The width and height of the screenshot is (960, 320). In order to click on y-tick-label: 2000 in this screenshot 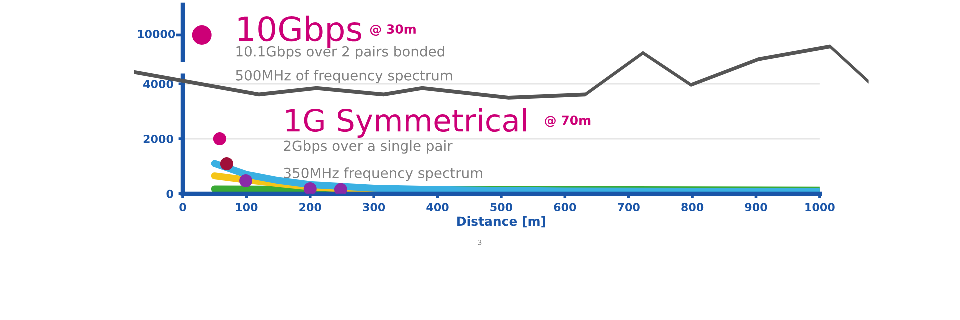, I will do `click(159, 139)`.